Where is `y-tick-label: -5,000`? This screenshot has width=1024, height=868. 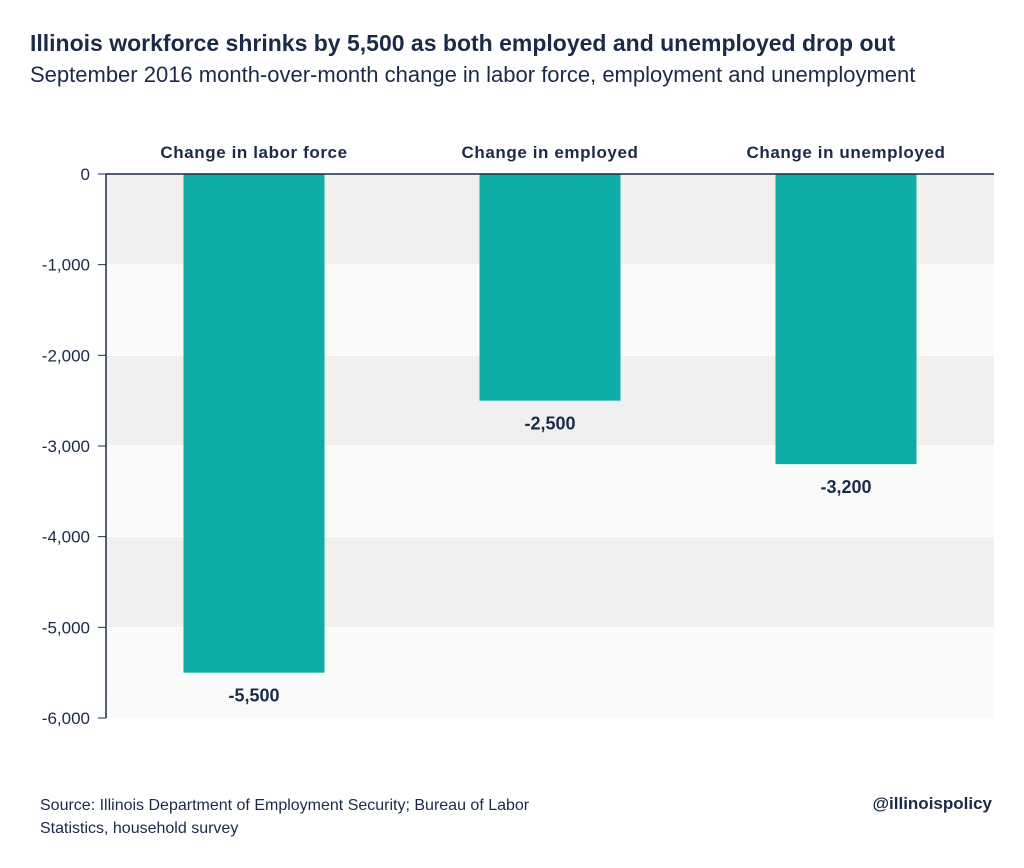 y-tick-label: -5,000 is located at coordinates (66, 627).